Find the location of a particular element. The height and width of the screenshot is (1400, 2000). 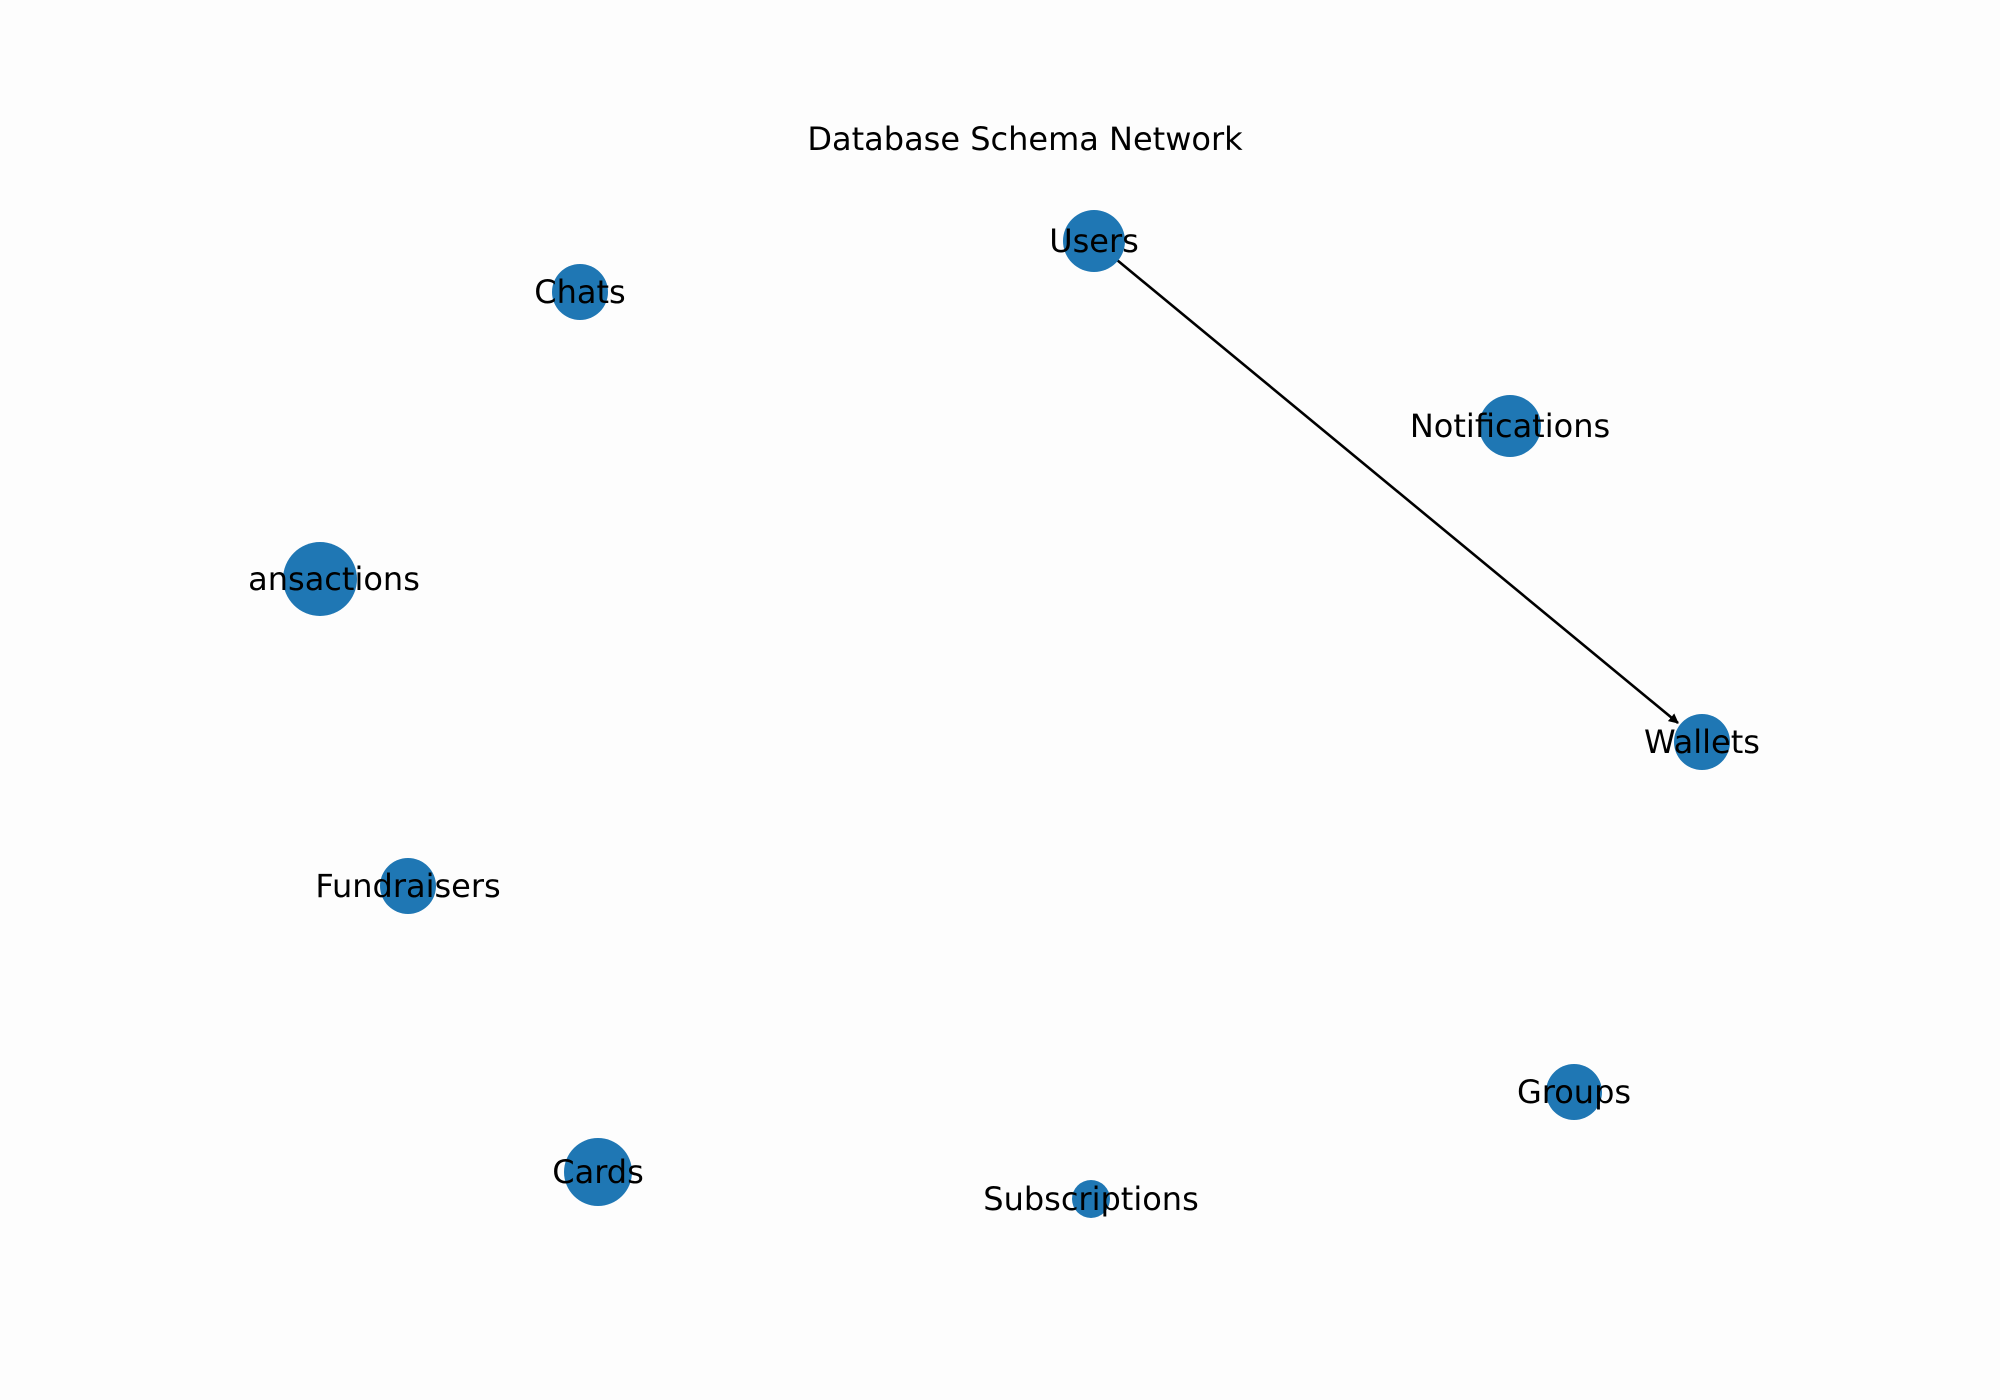

diagram-title: Database Schema Network is located at coordinates (1025, 139).